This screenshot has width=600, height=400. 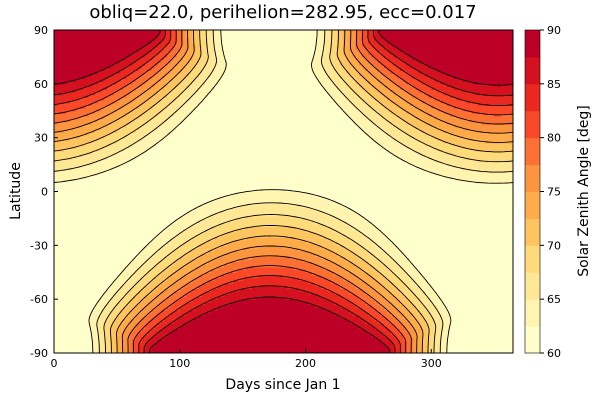 What do you see at coordinates (282, 12) in the screenshot?
I see `chart-title: obliq=22.0, perihelion=282.95, ecc=0.017` at bounding box center [282, 12].